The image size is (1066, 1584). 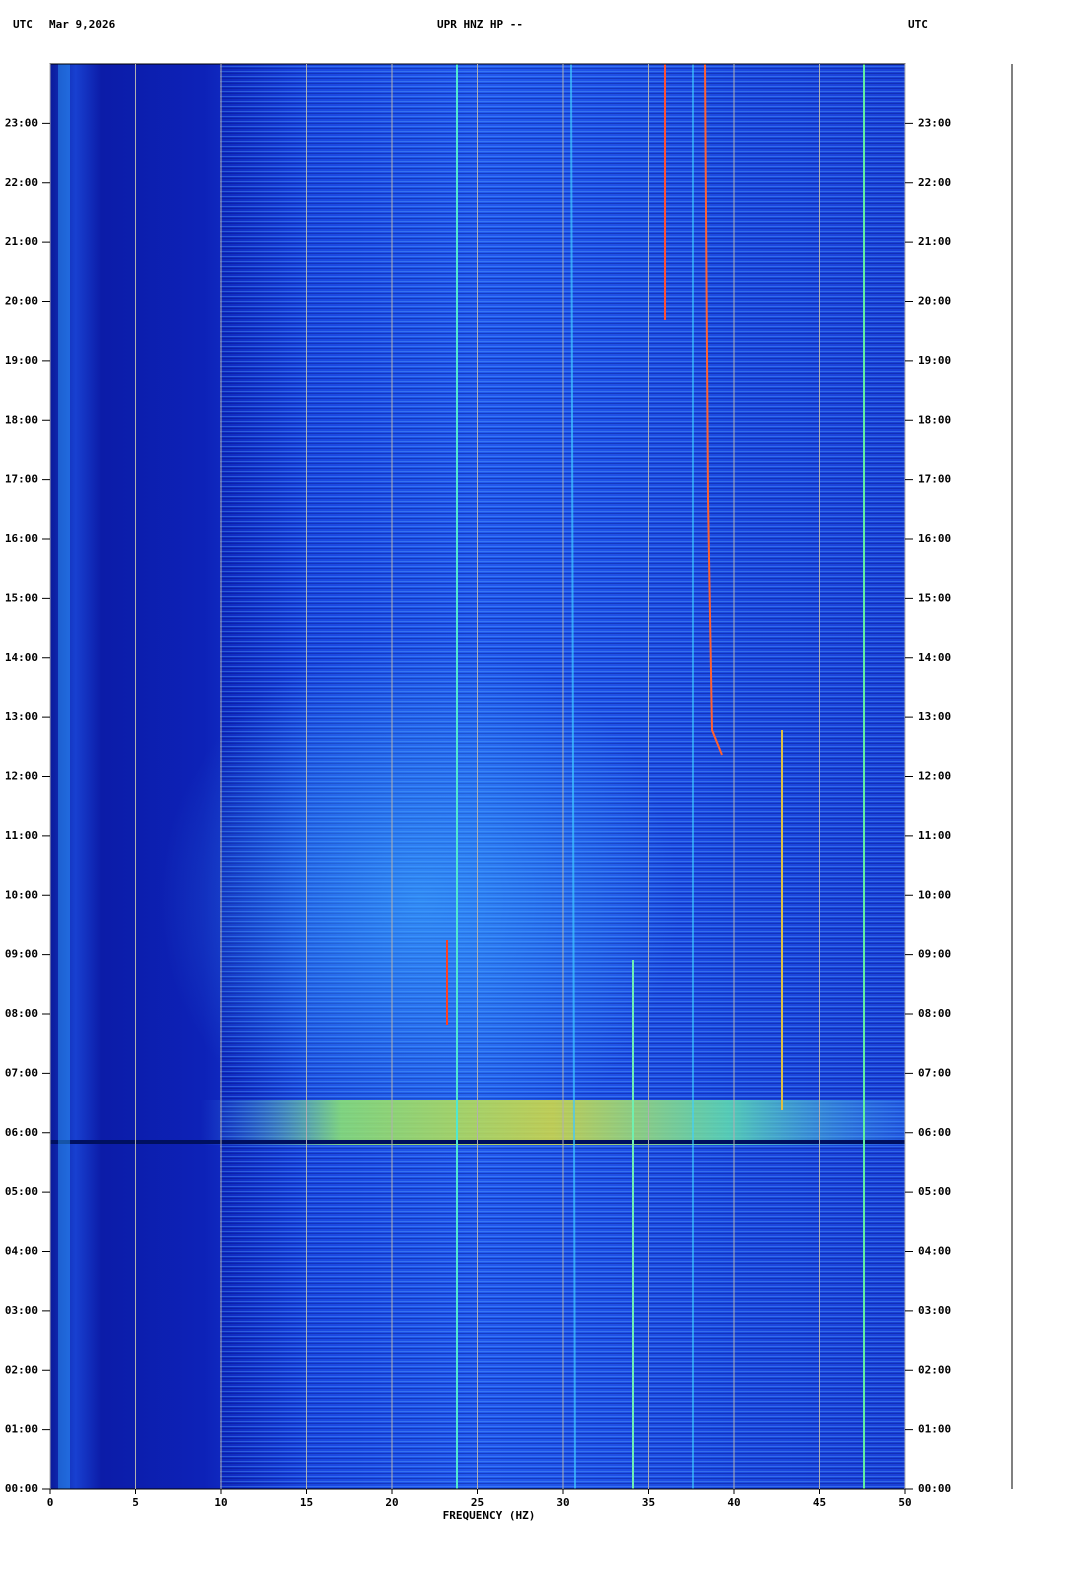 What do you see at coordinates (306, 1502) in the screenshot?
I see `x-tick-label: 15` at bounding box center [306, 1502].